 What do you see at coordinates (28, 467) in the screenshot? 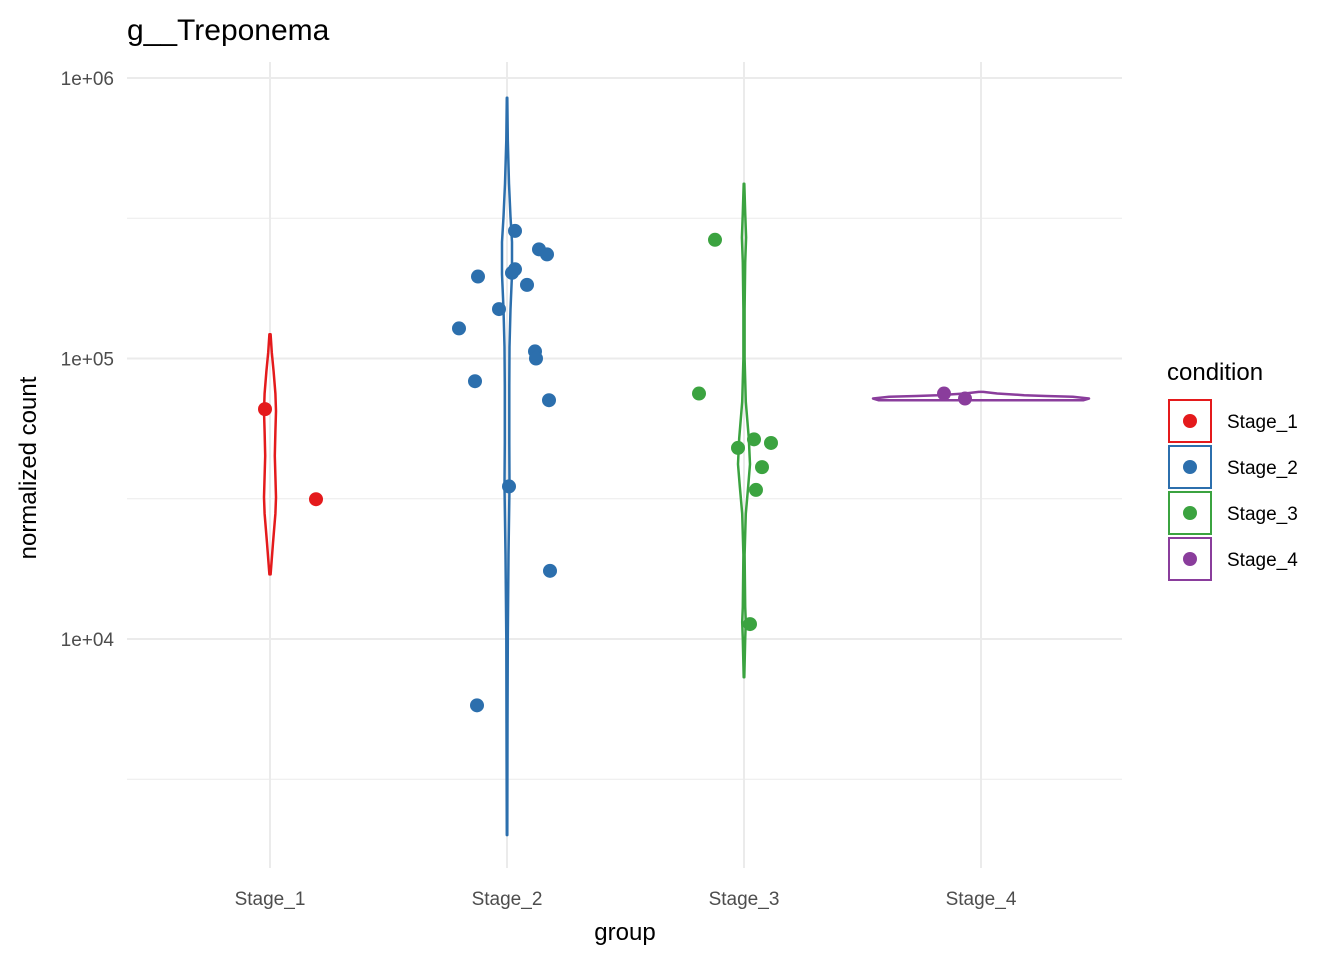
I see `y-axis-title: normalized count` at bounding box center [28, 467].